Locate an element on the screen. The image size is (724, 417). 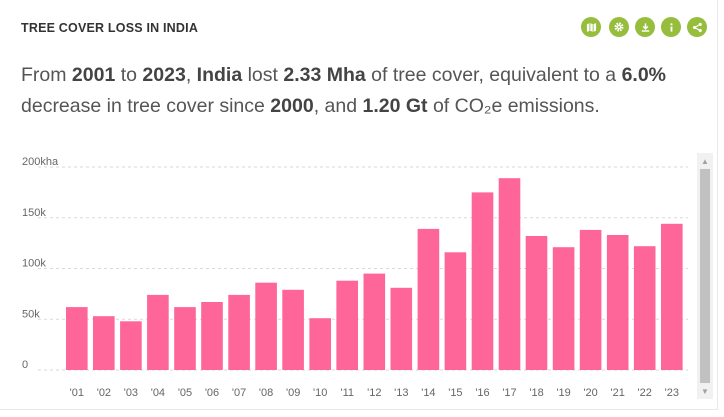
x-tick-label: '04 is located at coordinates (158, 393).